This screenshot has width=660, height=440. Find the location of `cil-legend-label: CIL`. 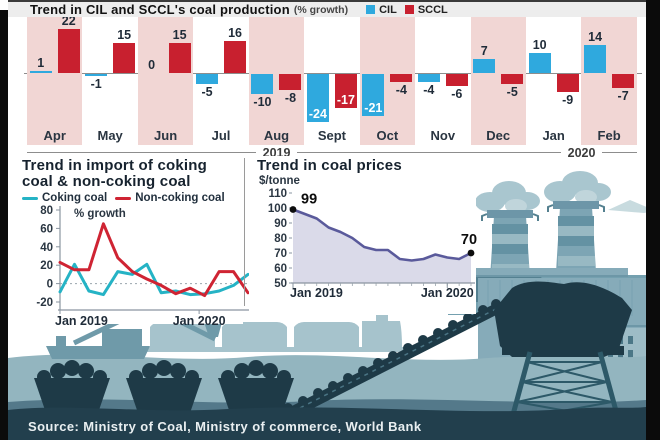

cil-legend-label: CIL is located at coordinates (388, 9).